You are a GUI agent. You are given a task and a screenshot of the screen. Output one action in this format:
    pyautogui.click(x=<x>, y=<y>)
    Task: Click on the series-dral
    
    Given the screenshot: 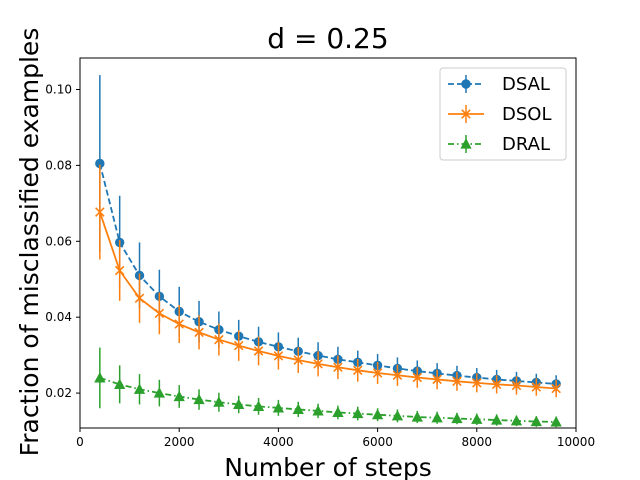 What is the action you would take?
    pyautogui.click(x=328, y=387)
    